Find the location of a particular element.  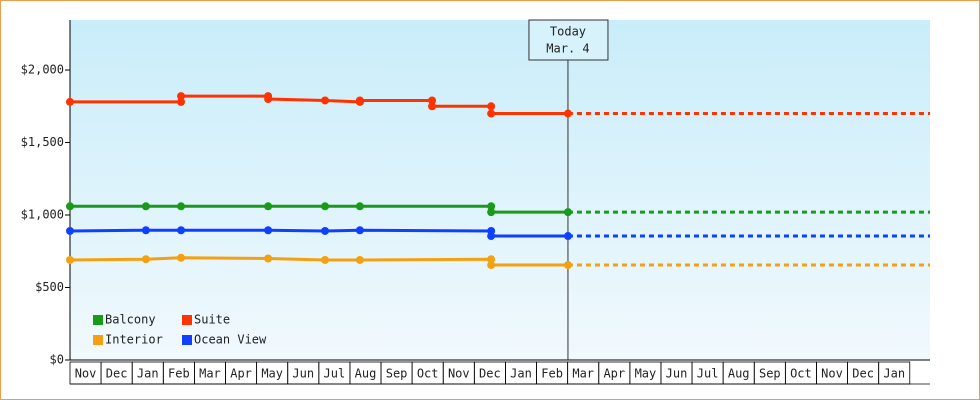

today-label: Today is located at coordinates (568, 32).